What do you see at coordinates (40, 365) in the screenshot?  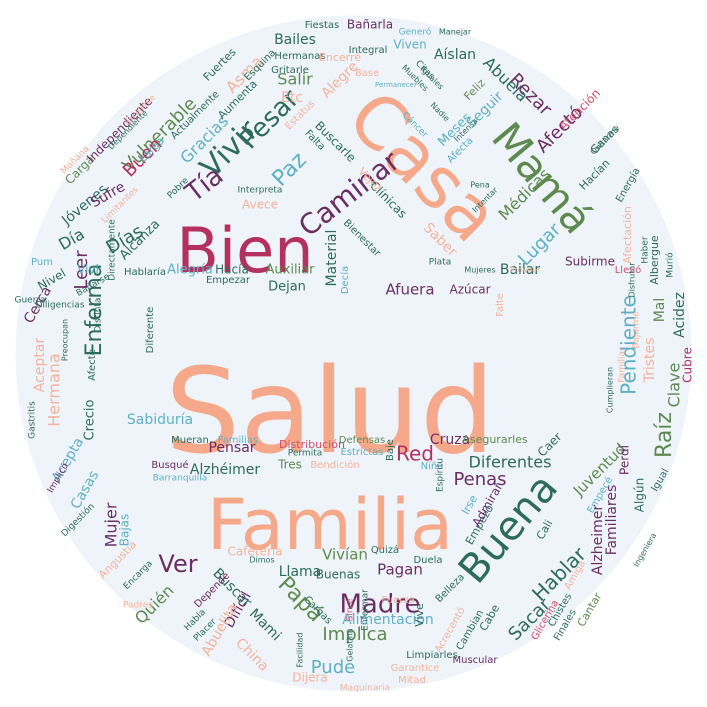 I see `cloud-word: Aceptar` at bounding box center [40, 365].